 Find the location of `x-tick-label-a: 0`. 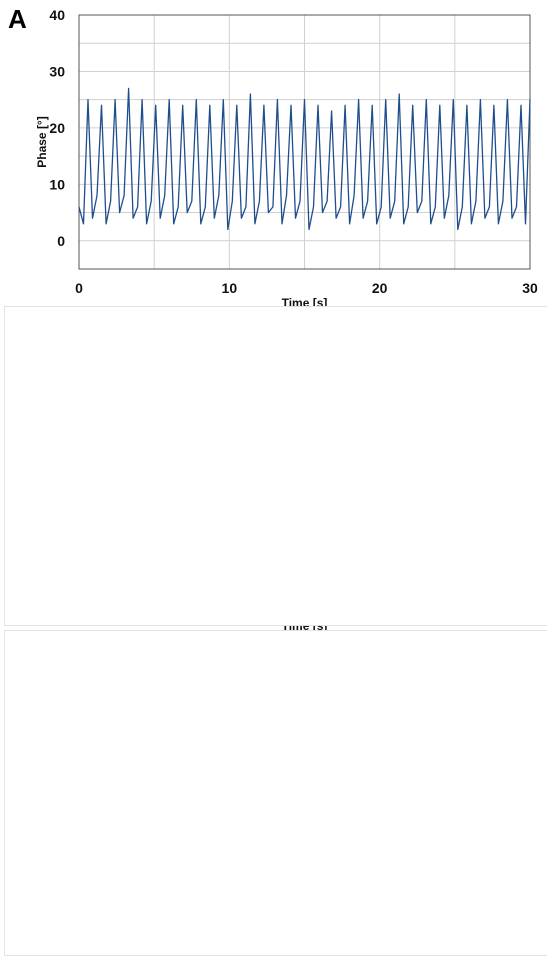

x-tick-label-a: 0 is located at coordinates (79, 288).